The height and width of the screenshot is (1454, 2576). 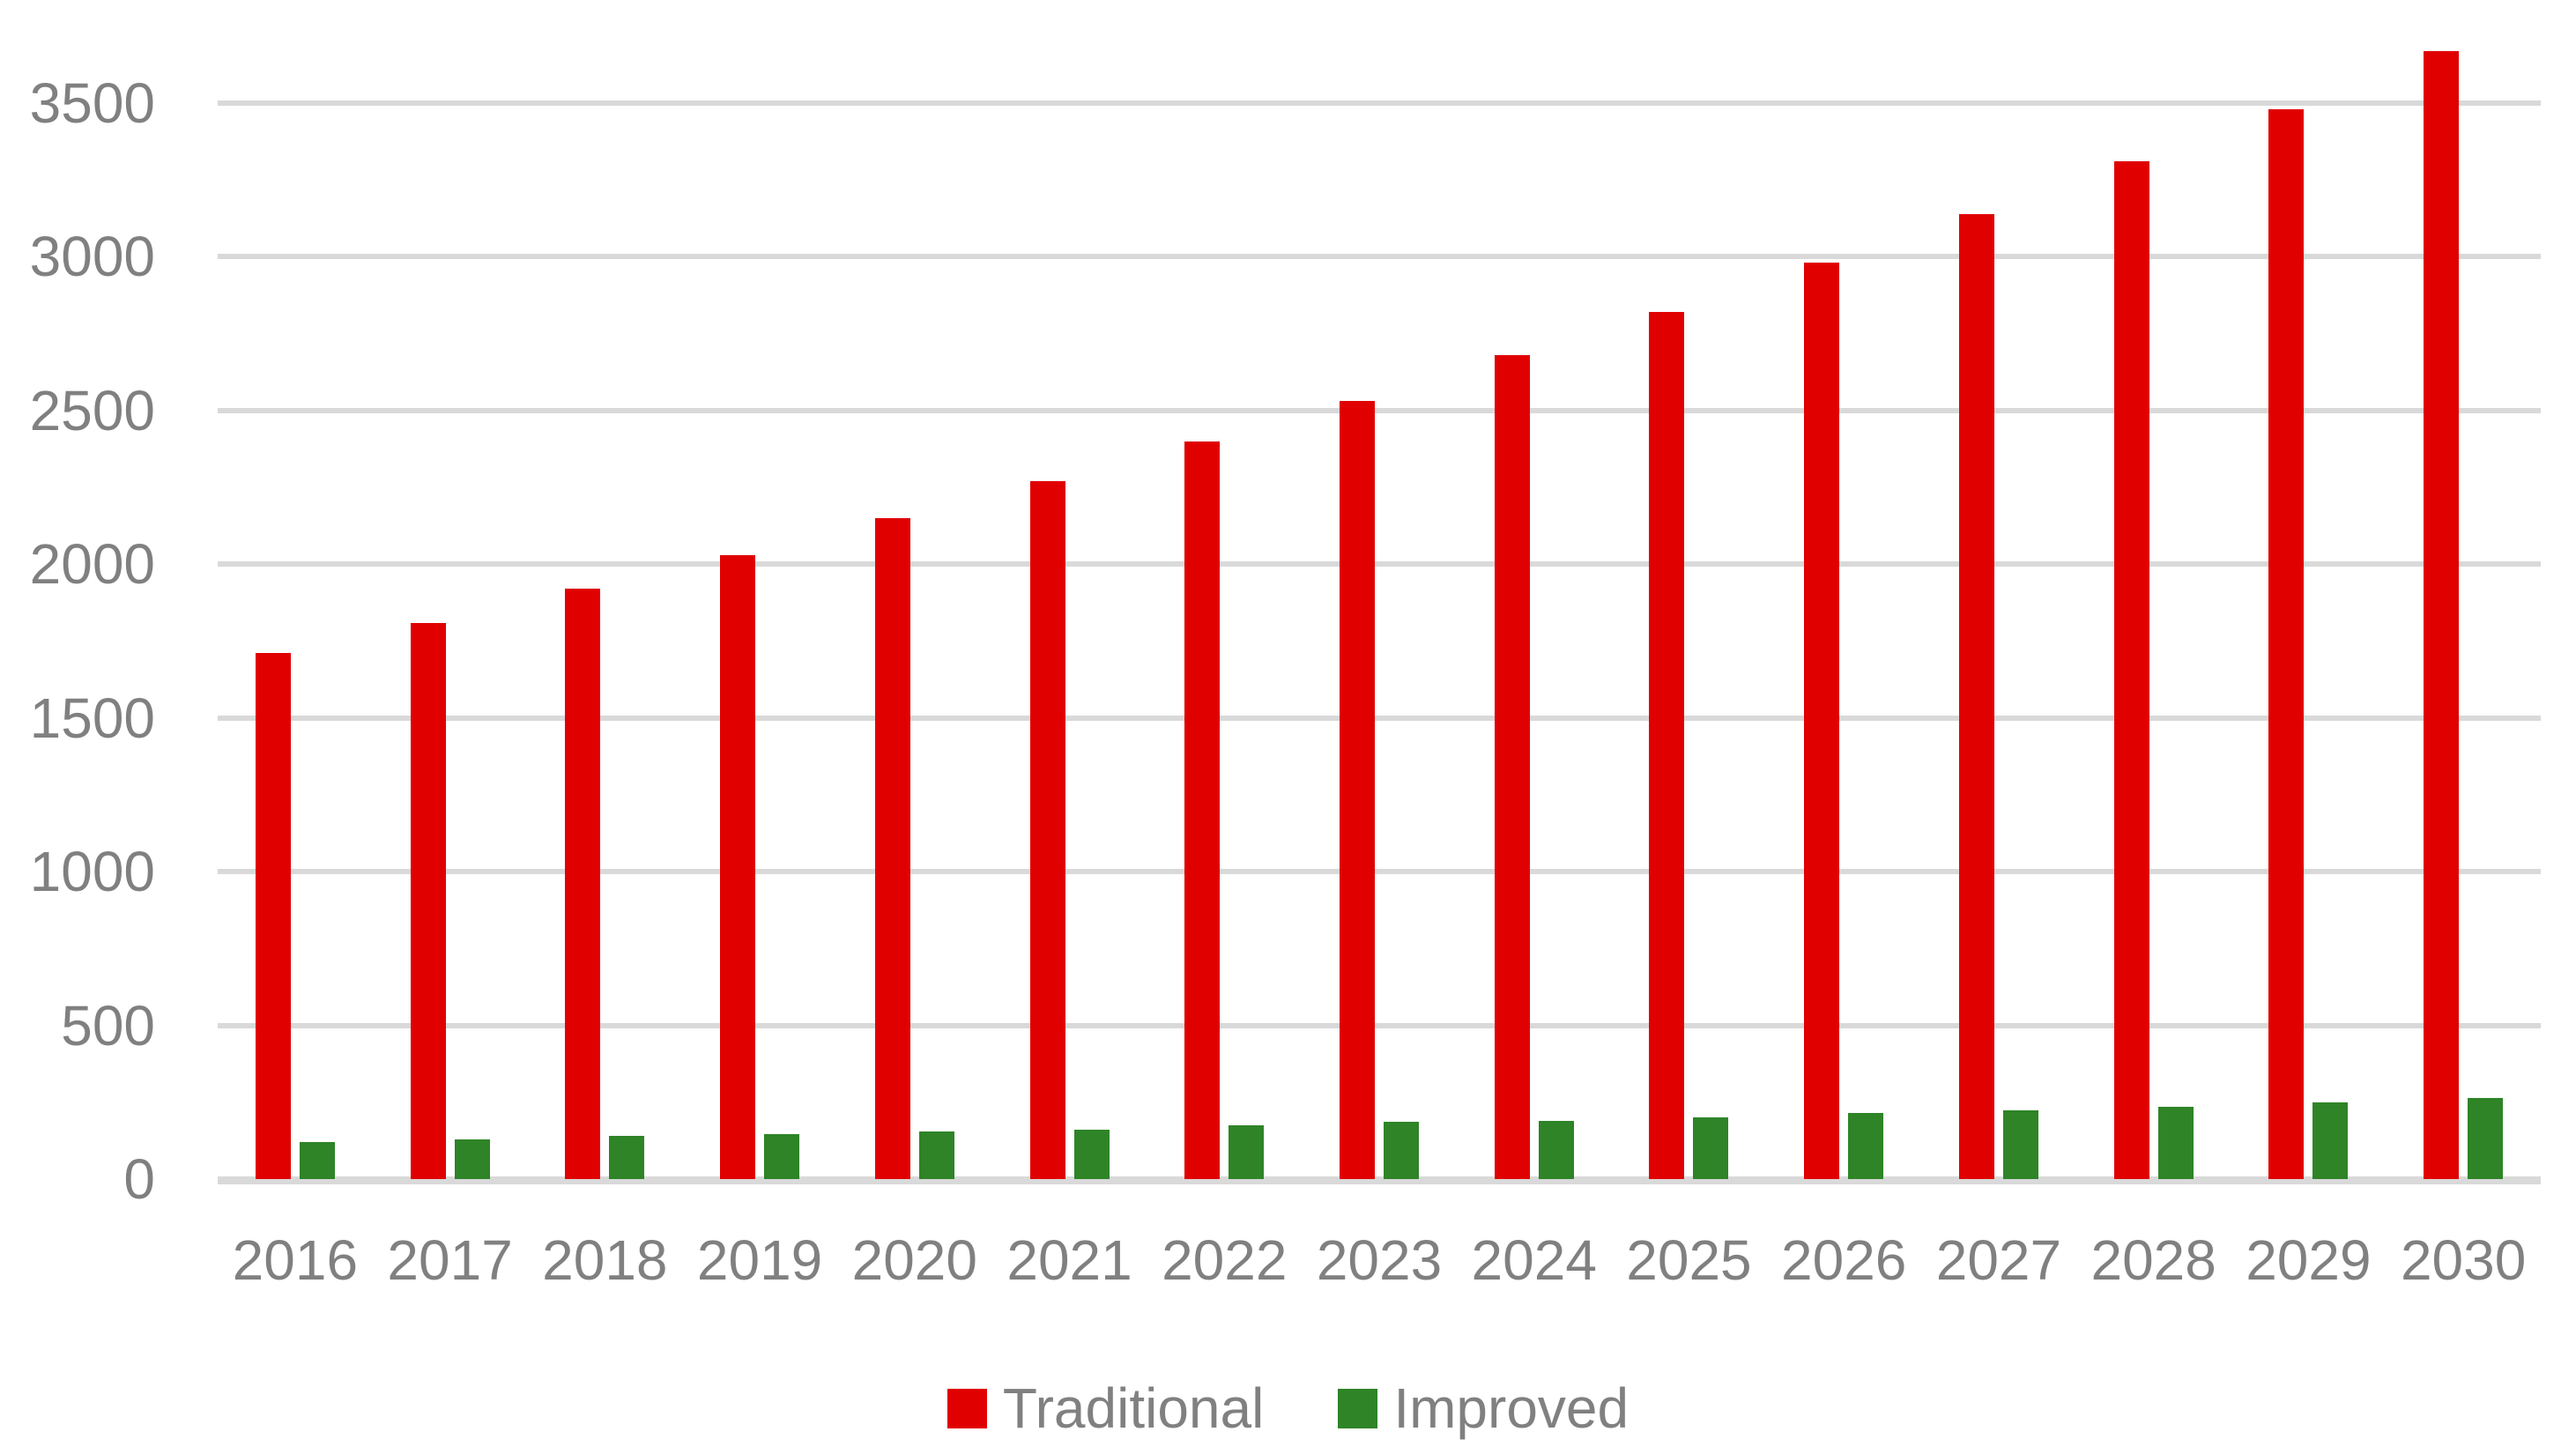 What do you see at coordinates (428, 900) in the screenshot?
I see `bar-traditional-2017` at bounding box center [428, 900].